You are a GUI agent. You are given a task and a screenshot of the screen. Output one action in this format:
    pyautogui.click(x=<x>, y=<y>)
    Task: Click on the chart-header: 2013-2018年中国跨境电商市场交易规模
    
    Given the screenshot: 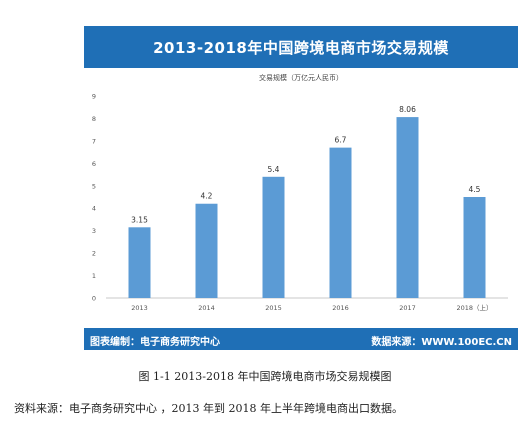 What is the action you would take?
    pyautogui.click(x=301, y=47)
    